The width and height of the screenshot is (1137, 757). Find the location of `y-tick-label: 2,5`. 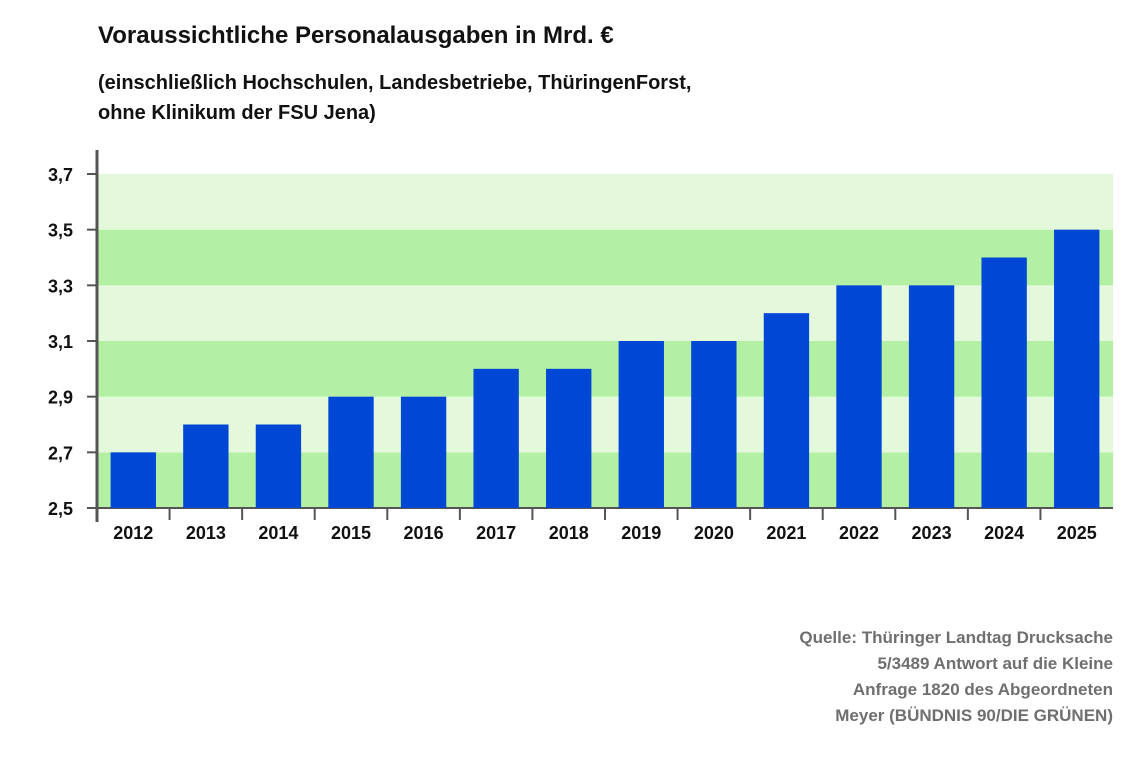

y-tick-label: 2,5 is located at coordinates (60, 509).